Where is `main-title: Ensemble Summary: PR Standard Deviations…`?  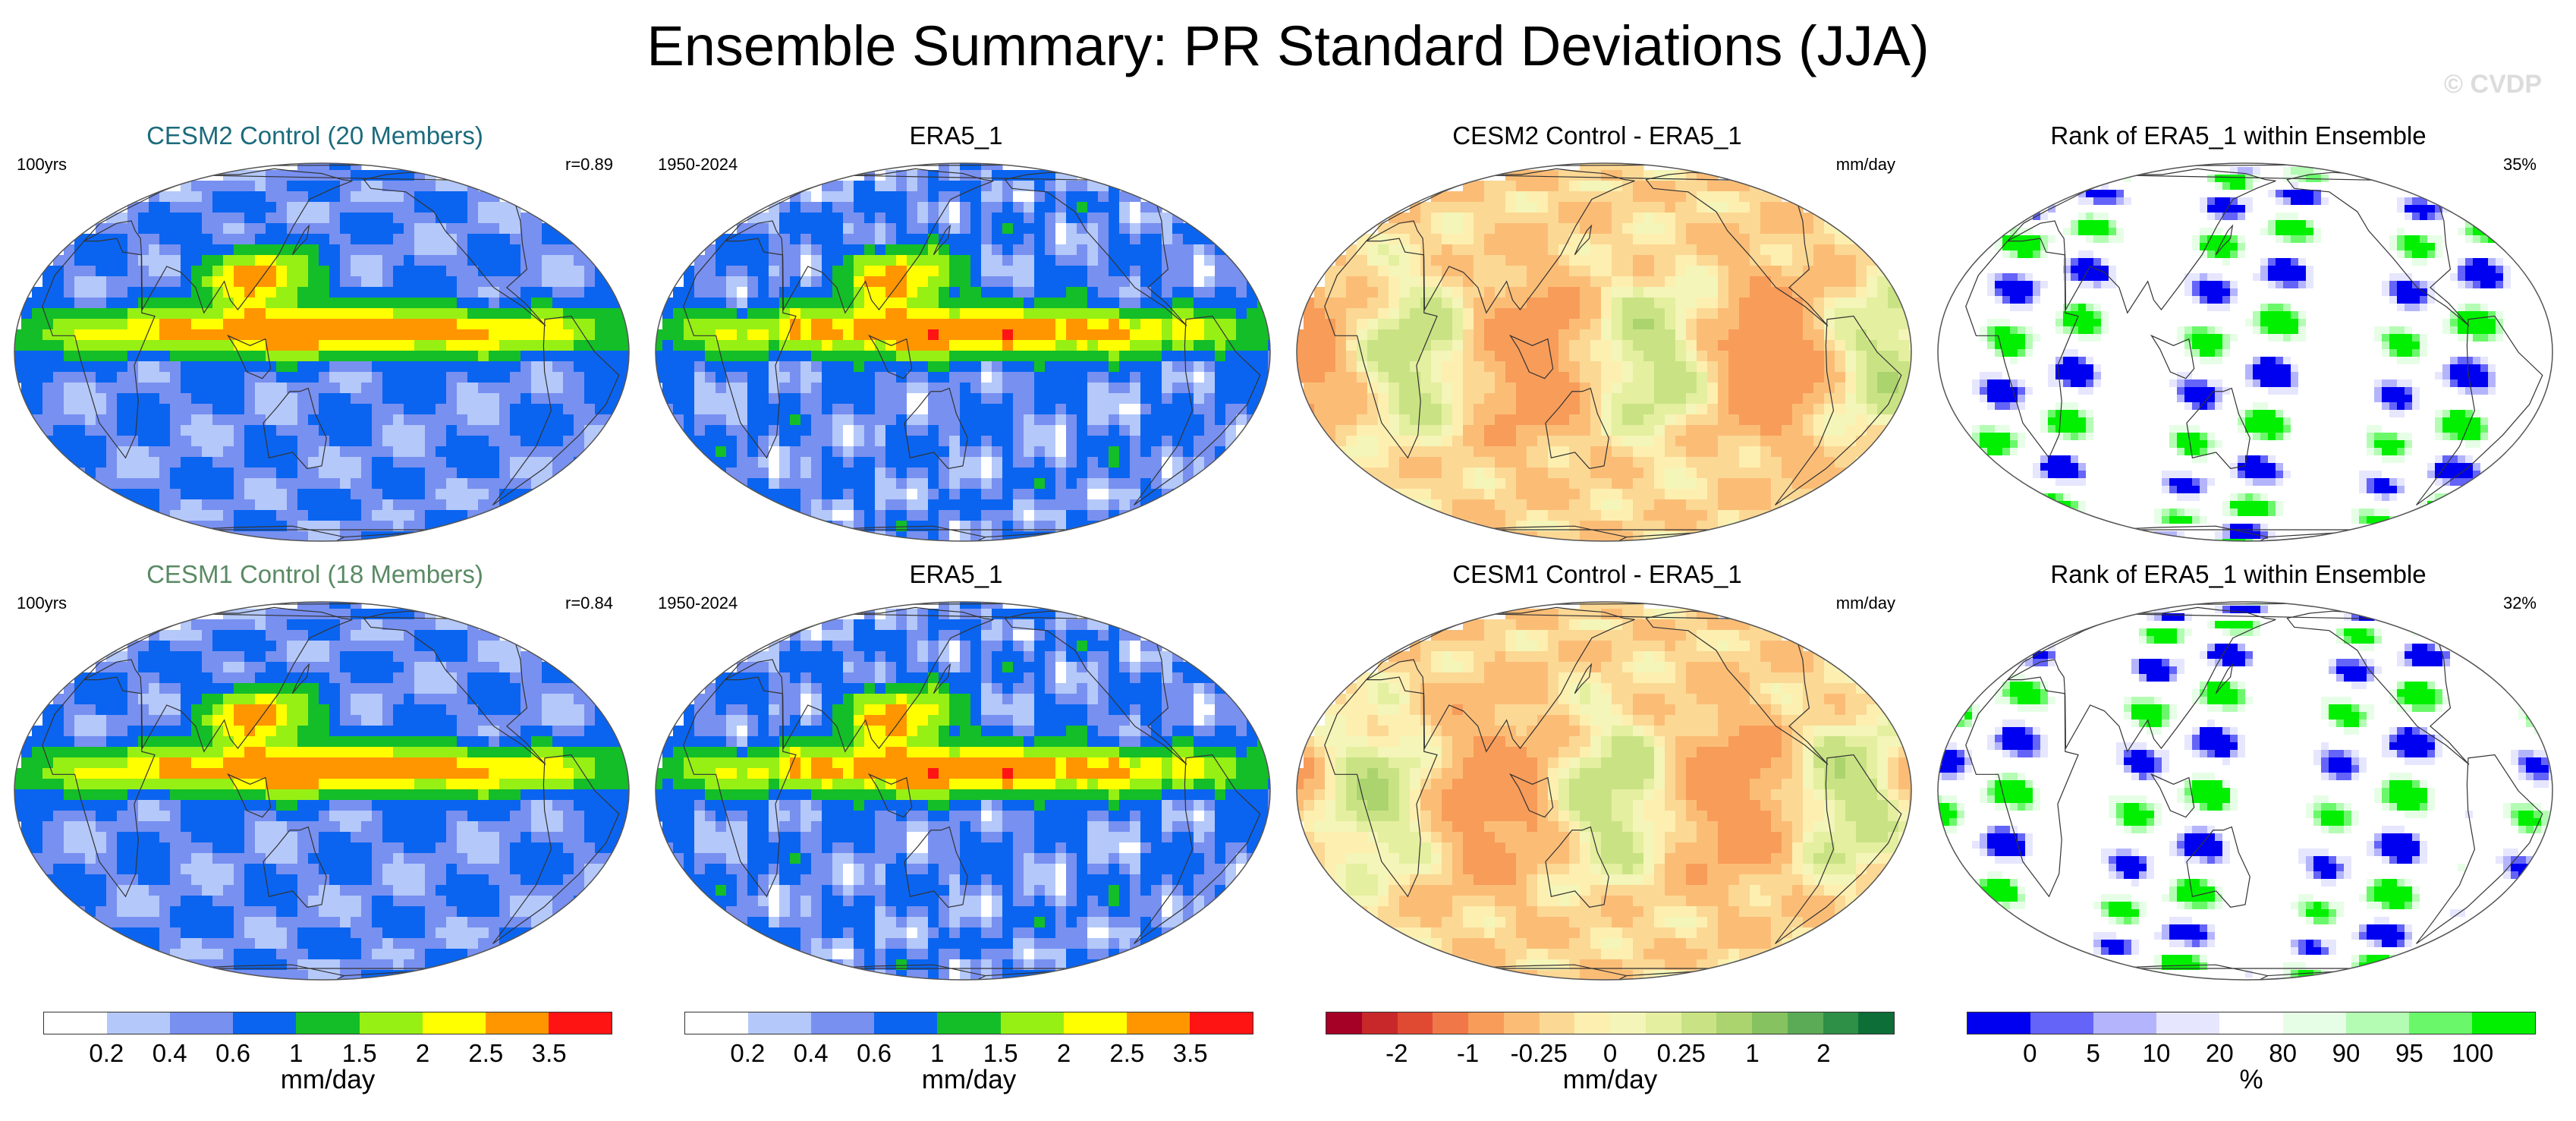 main-title: Ensemble Summary: PR Standard Deviations… is located at coordinates (1288, 45).